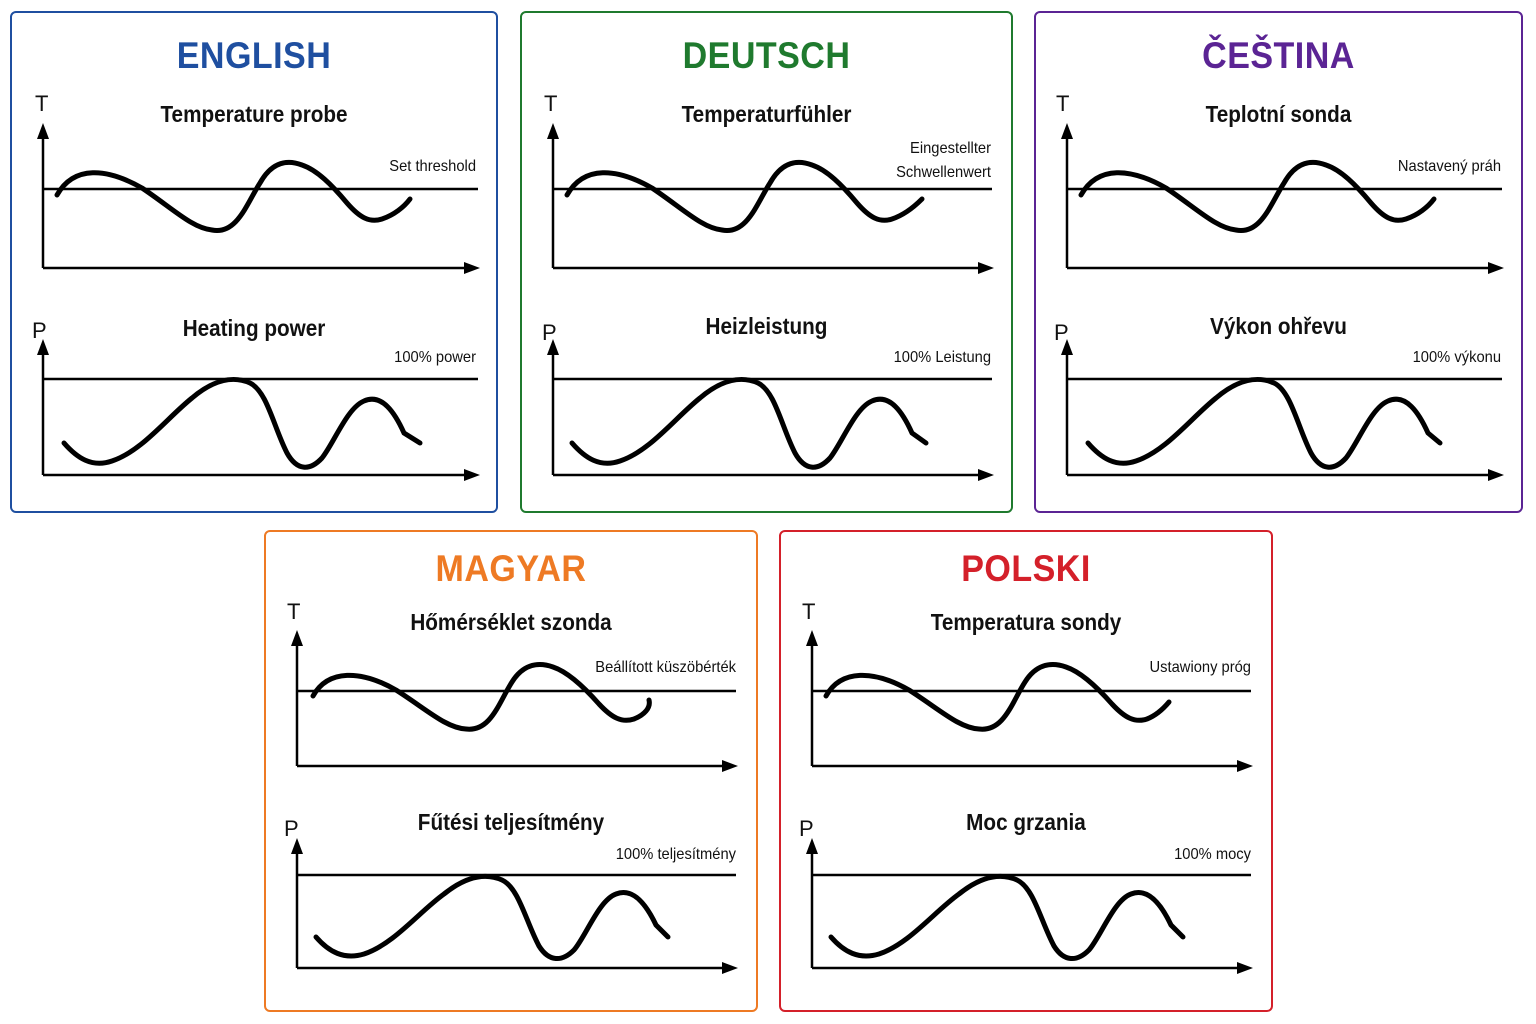  What do you see at coordinates (432, 166) in the screenshot?
I see `threshold-label: Set threshold` at bounding box center [432, 166].